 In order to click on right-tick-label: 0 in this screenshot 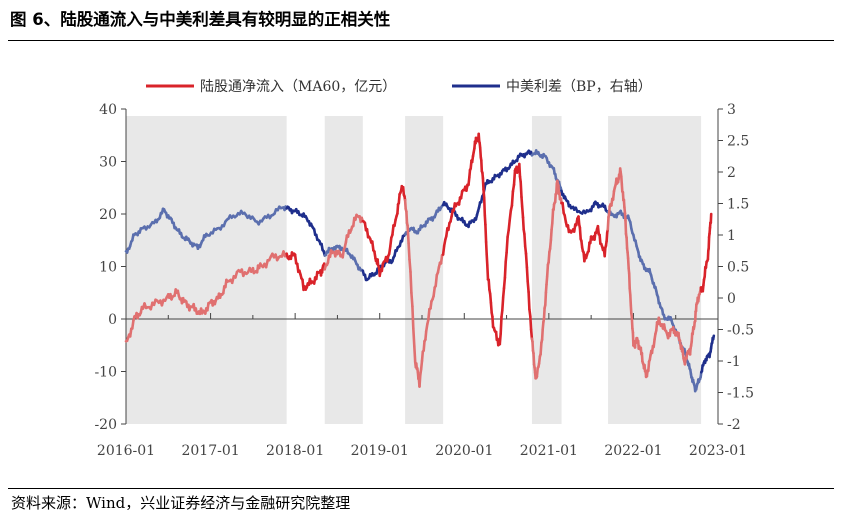, I will do `click(731, 299)`.